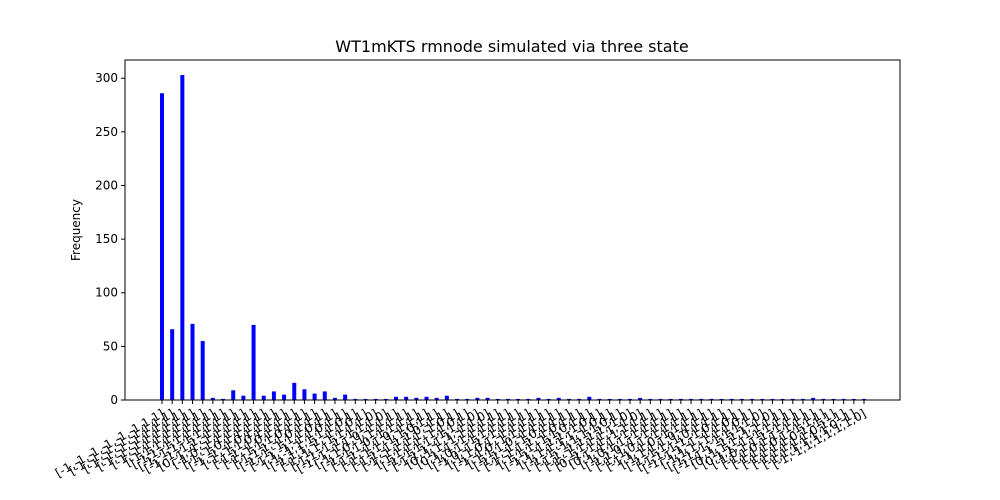  What do you see at coordinates (106, 132) in the screenshot?
I see `y-tick-label: 250` at bounding box center [106, 132].